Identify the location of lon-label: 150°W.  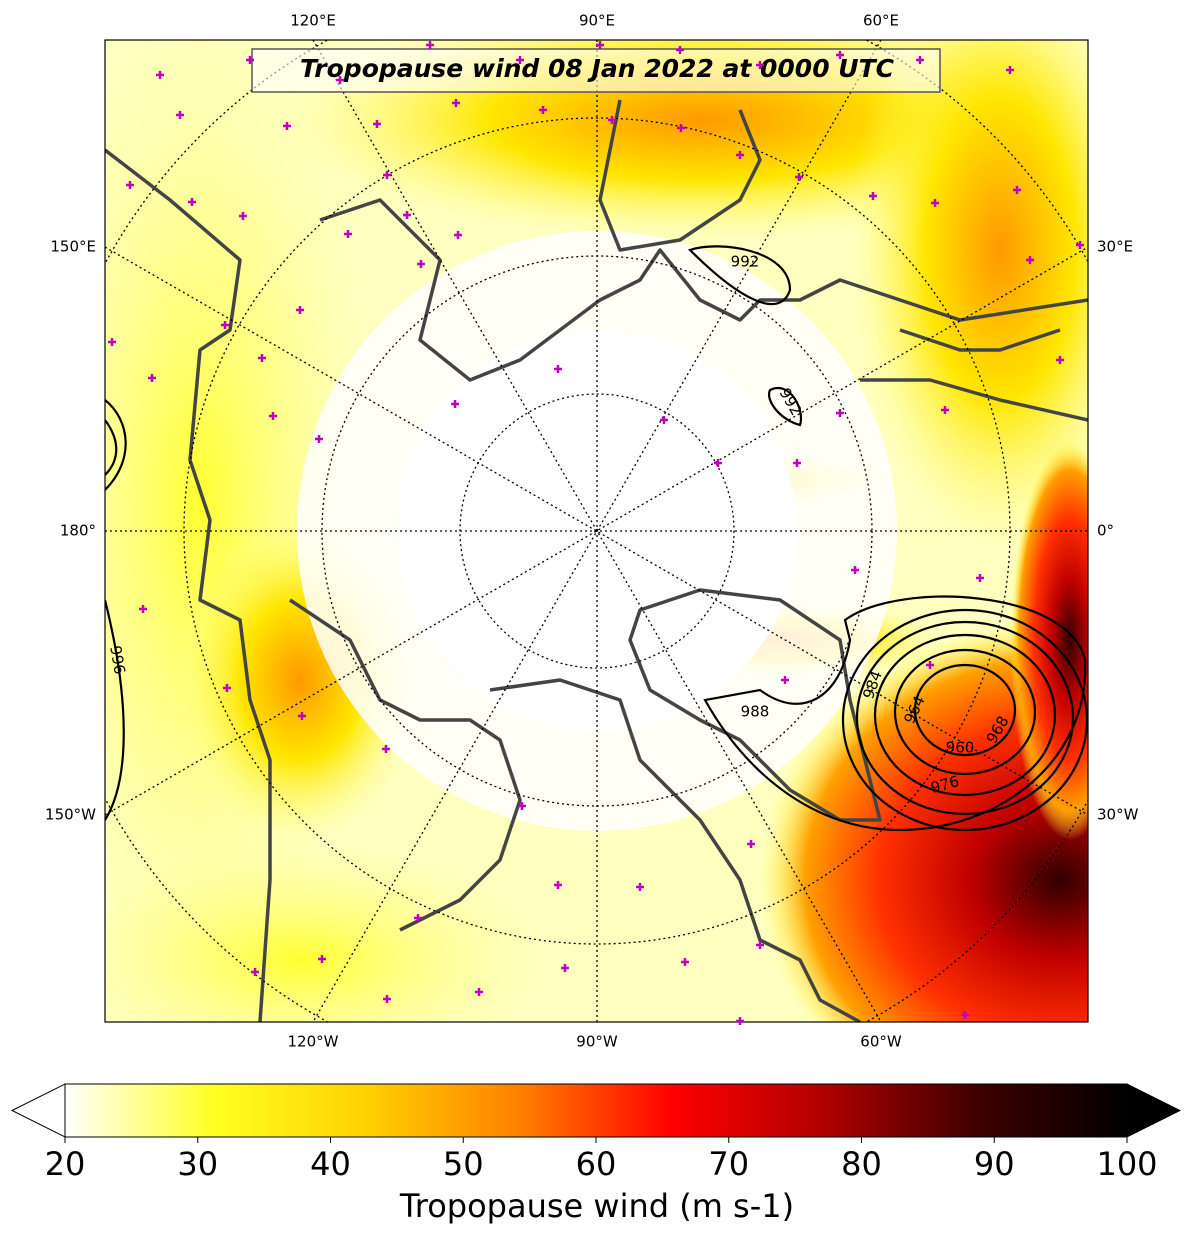
(70, 815).